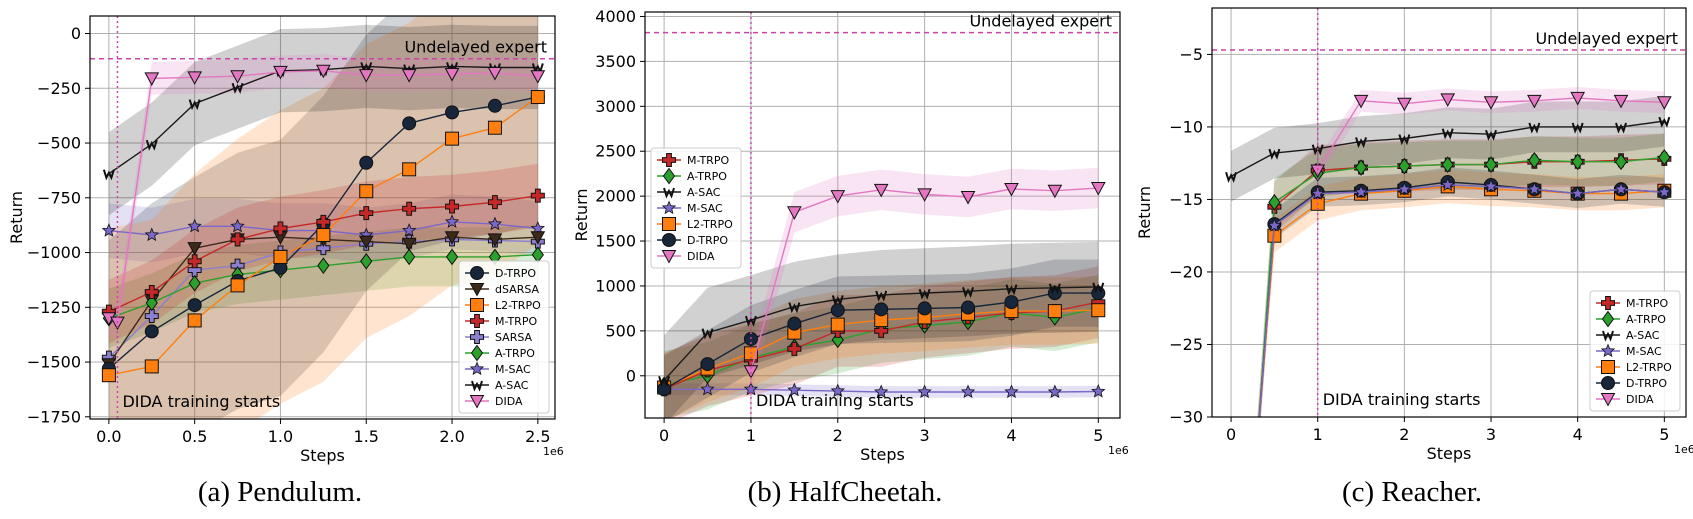 This screenshot has height=519, width=1693. Describe the element at coordinates (1186, 126) in the screenshot. I see `y-tick-label: −10` at that location.